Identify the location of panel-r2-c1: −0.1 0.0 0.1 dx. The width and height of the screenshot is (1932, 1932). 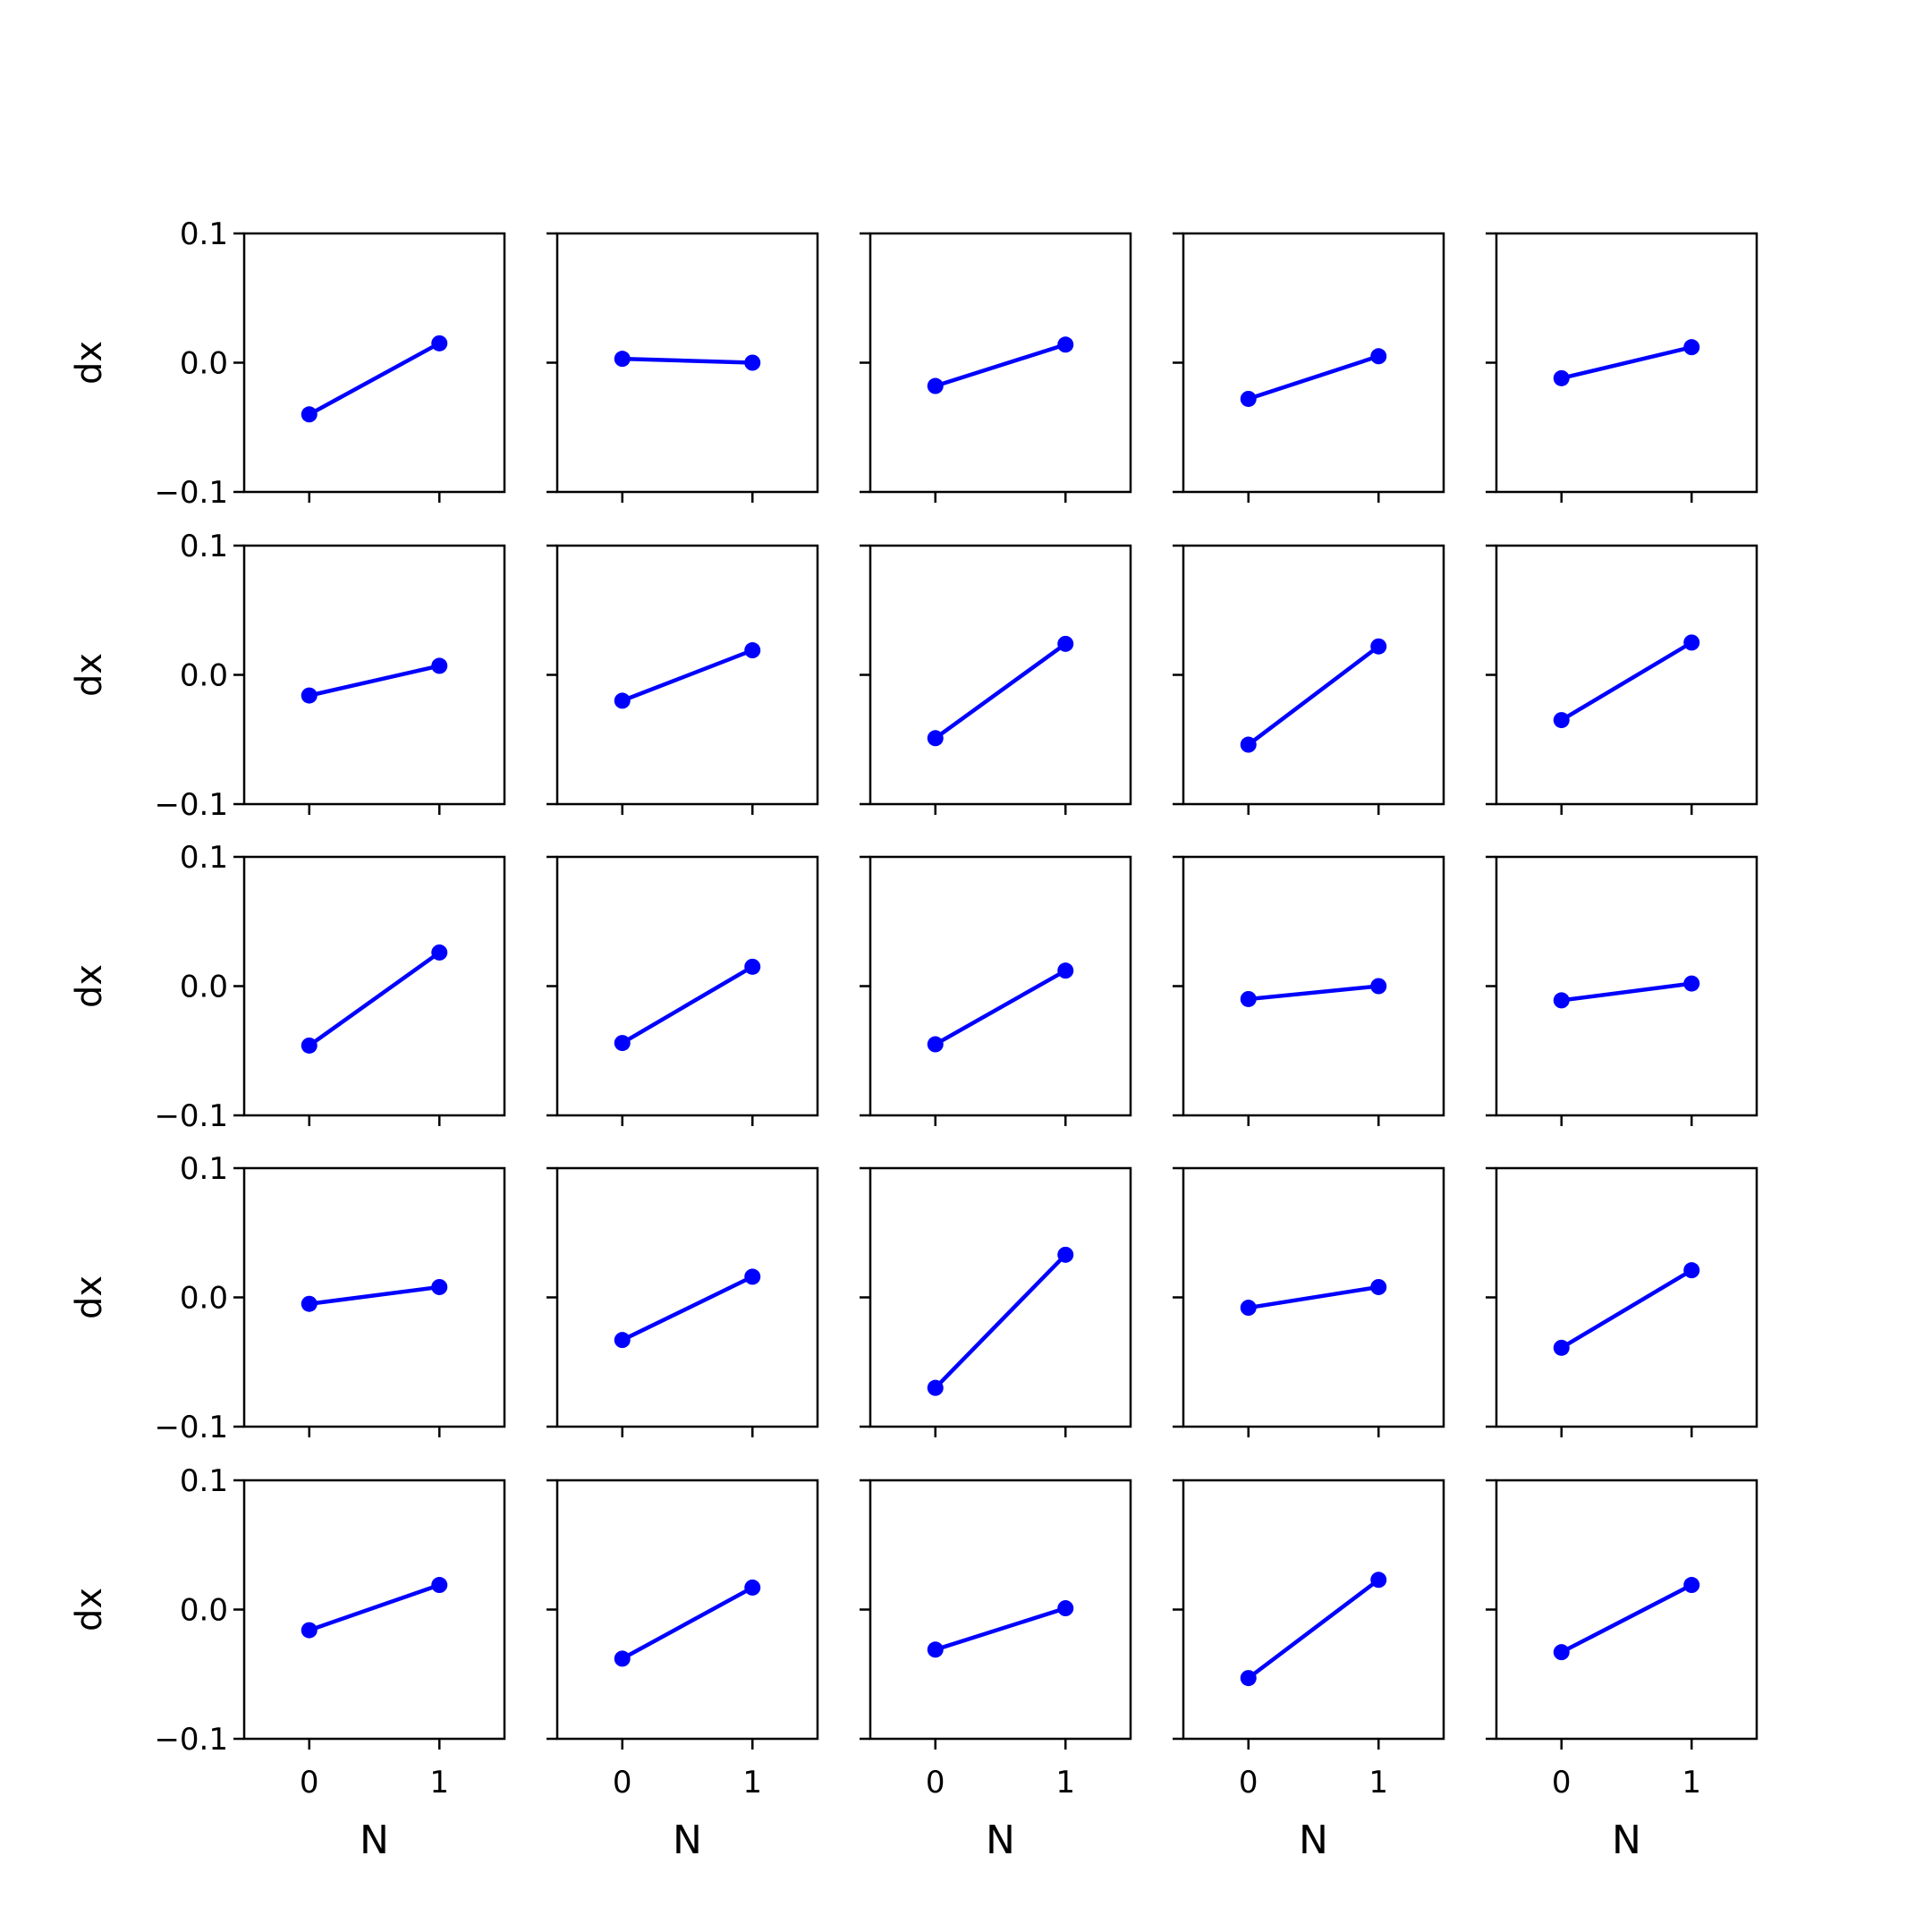
(287, 676).